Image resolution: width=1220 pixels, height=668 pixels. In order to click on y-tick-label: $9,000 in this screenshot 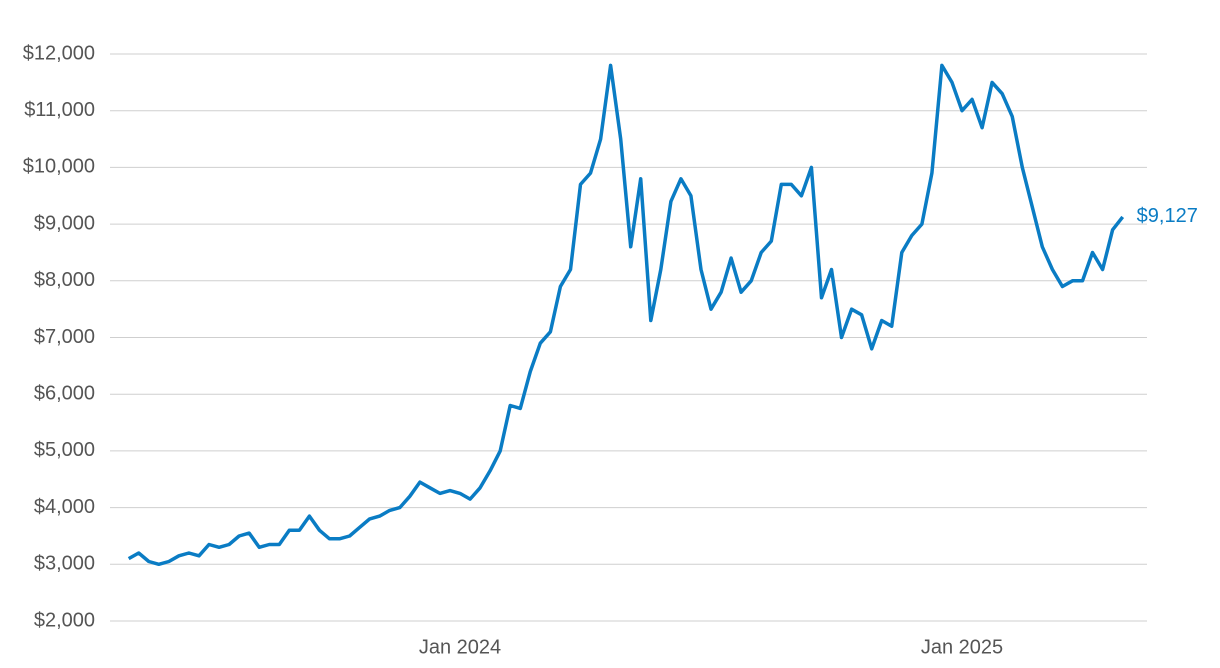, I will do `click(64, 223)`.